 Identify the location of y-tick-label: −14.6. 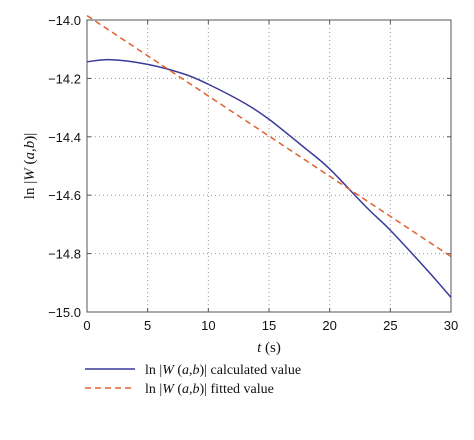
(64, 195).